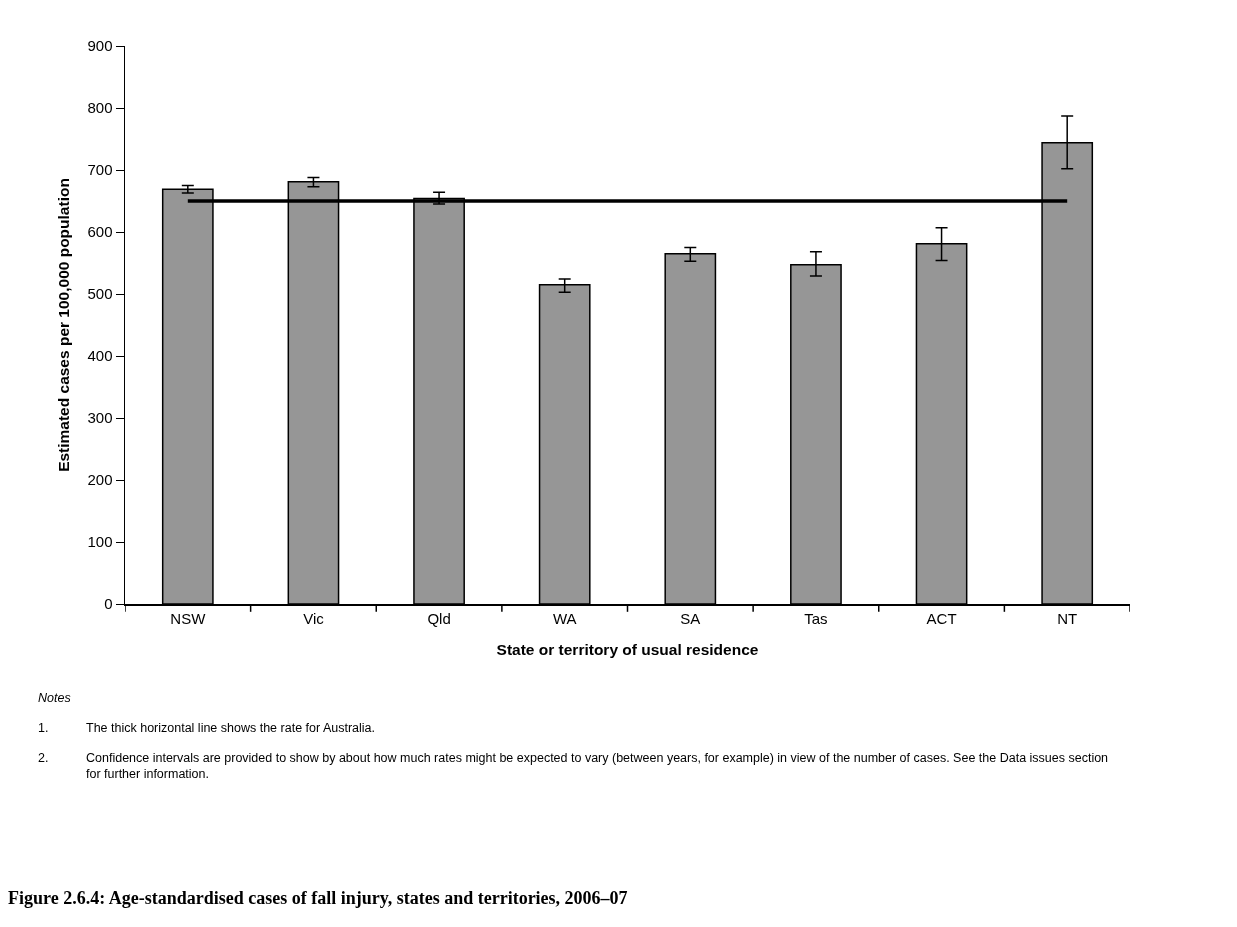 Image resolution: width=1237 pixels, height=927 pixels. Describe the element at coordinates (100, 480) in the screenshot. I see `y-tick-label: 200` at that location.